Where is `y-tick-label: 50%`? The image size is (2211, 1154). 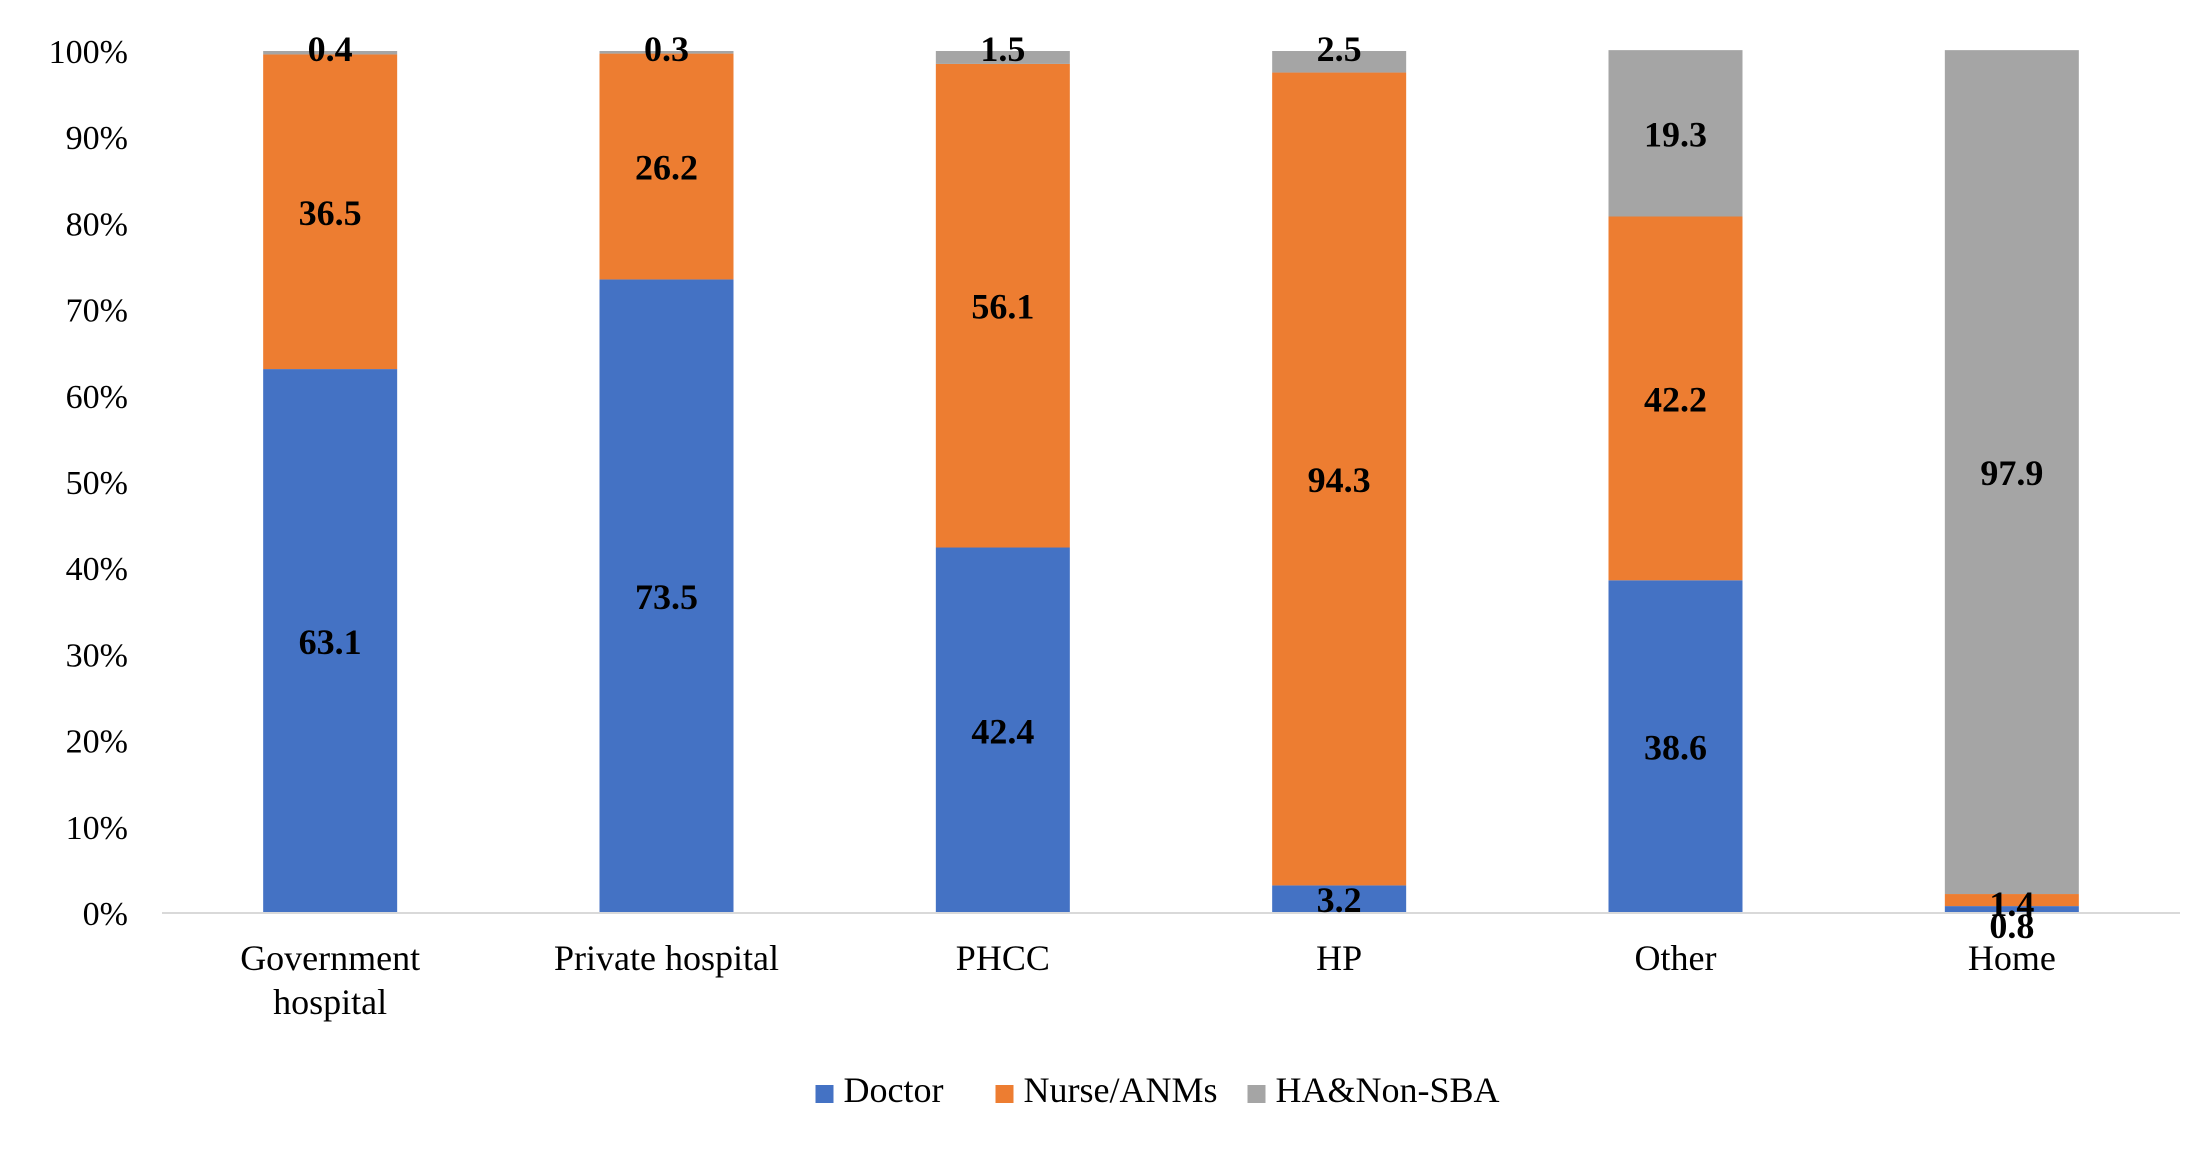
y-tick-label: 50% is located at coordinates (97, 483).